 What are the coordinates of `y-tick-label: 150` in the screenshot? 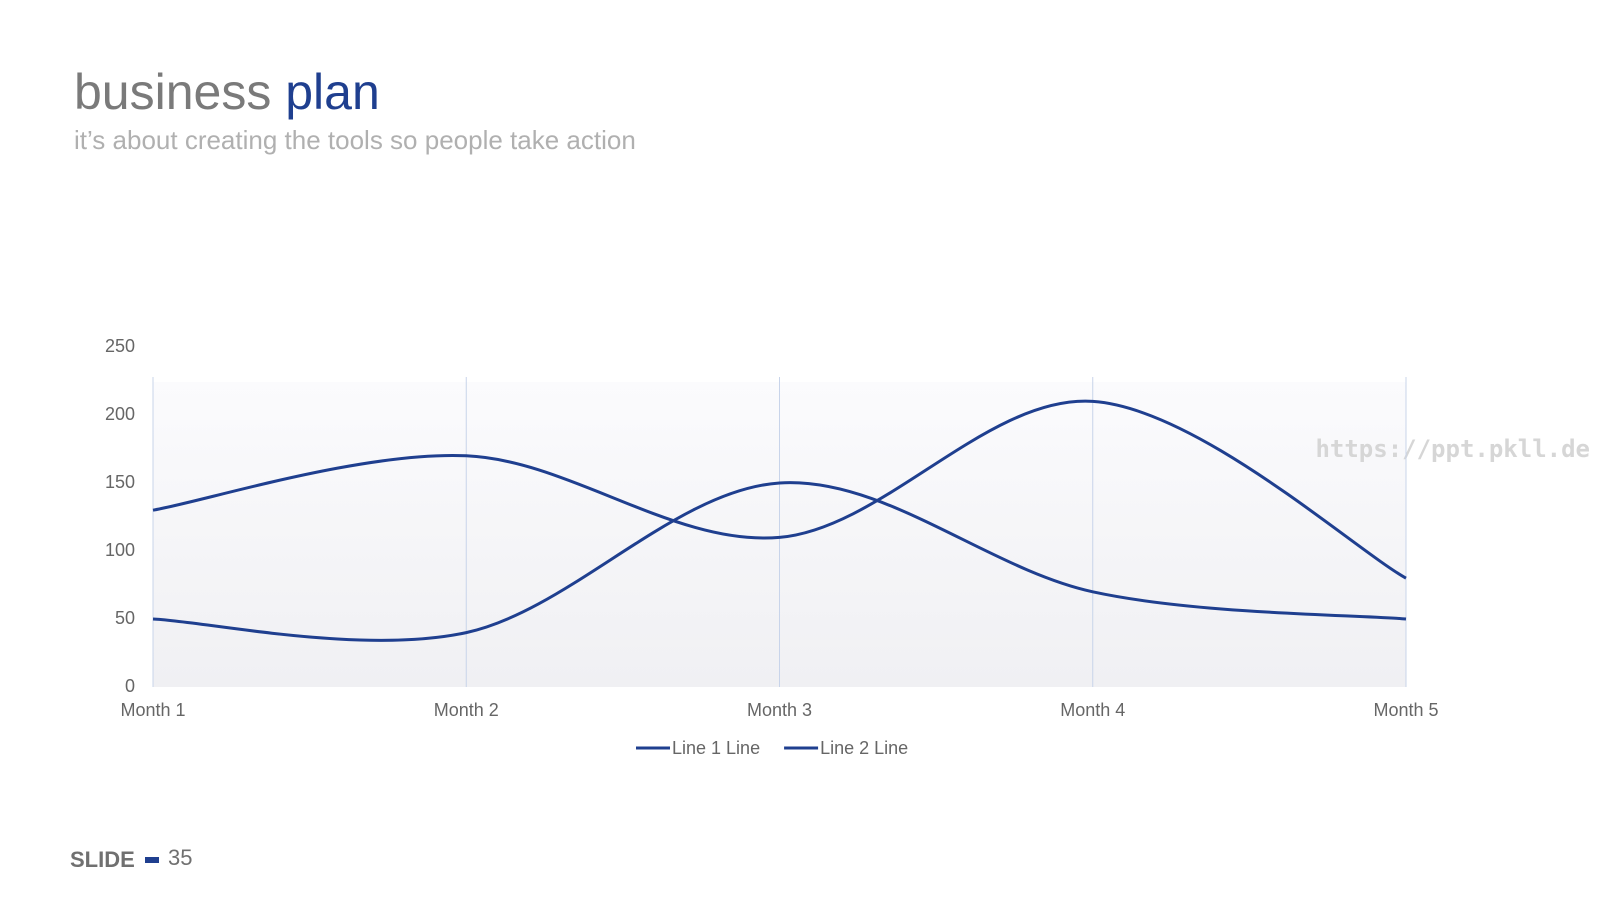 It's located at (120, 482).